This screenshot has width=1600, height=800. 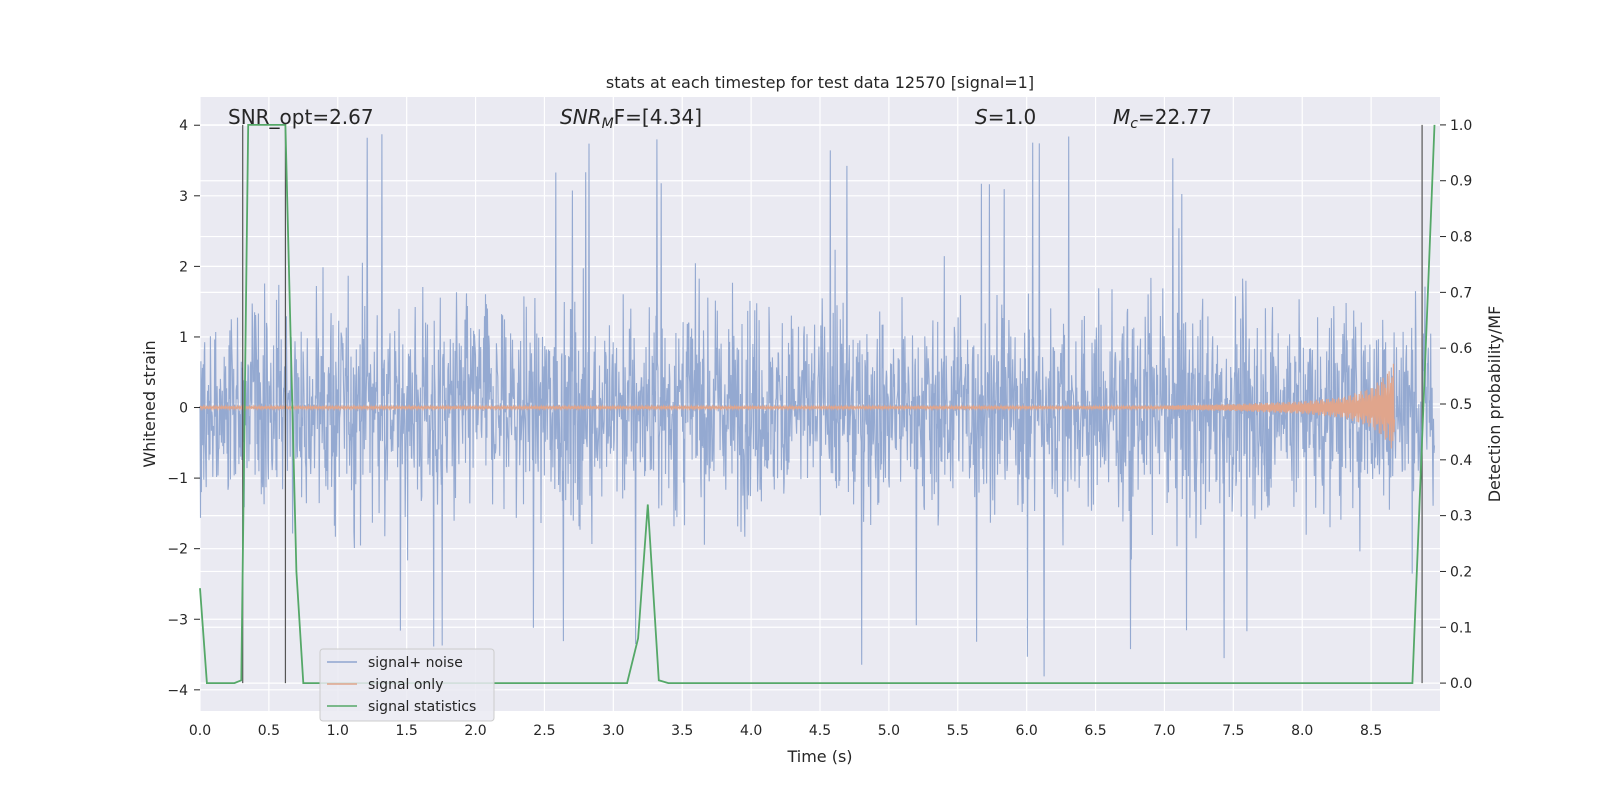 I want to click on y-tick-label-right: 0.6, so click(x=1461, y=349).